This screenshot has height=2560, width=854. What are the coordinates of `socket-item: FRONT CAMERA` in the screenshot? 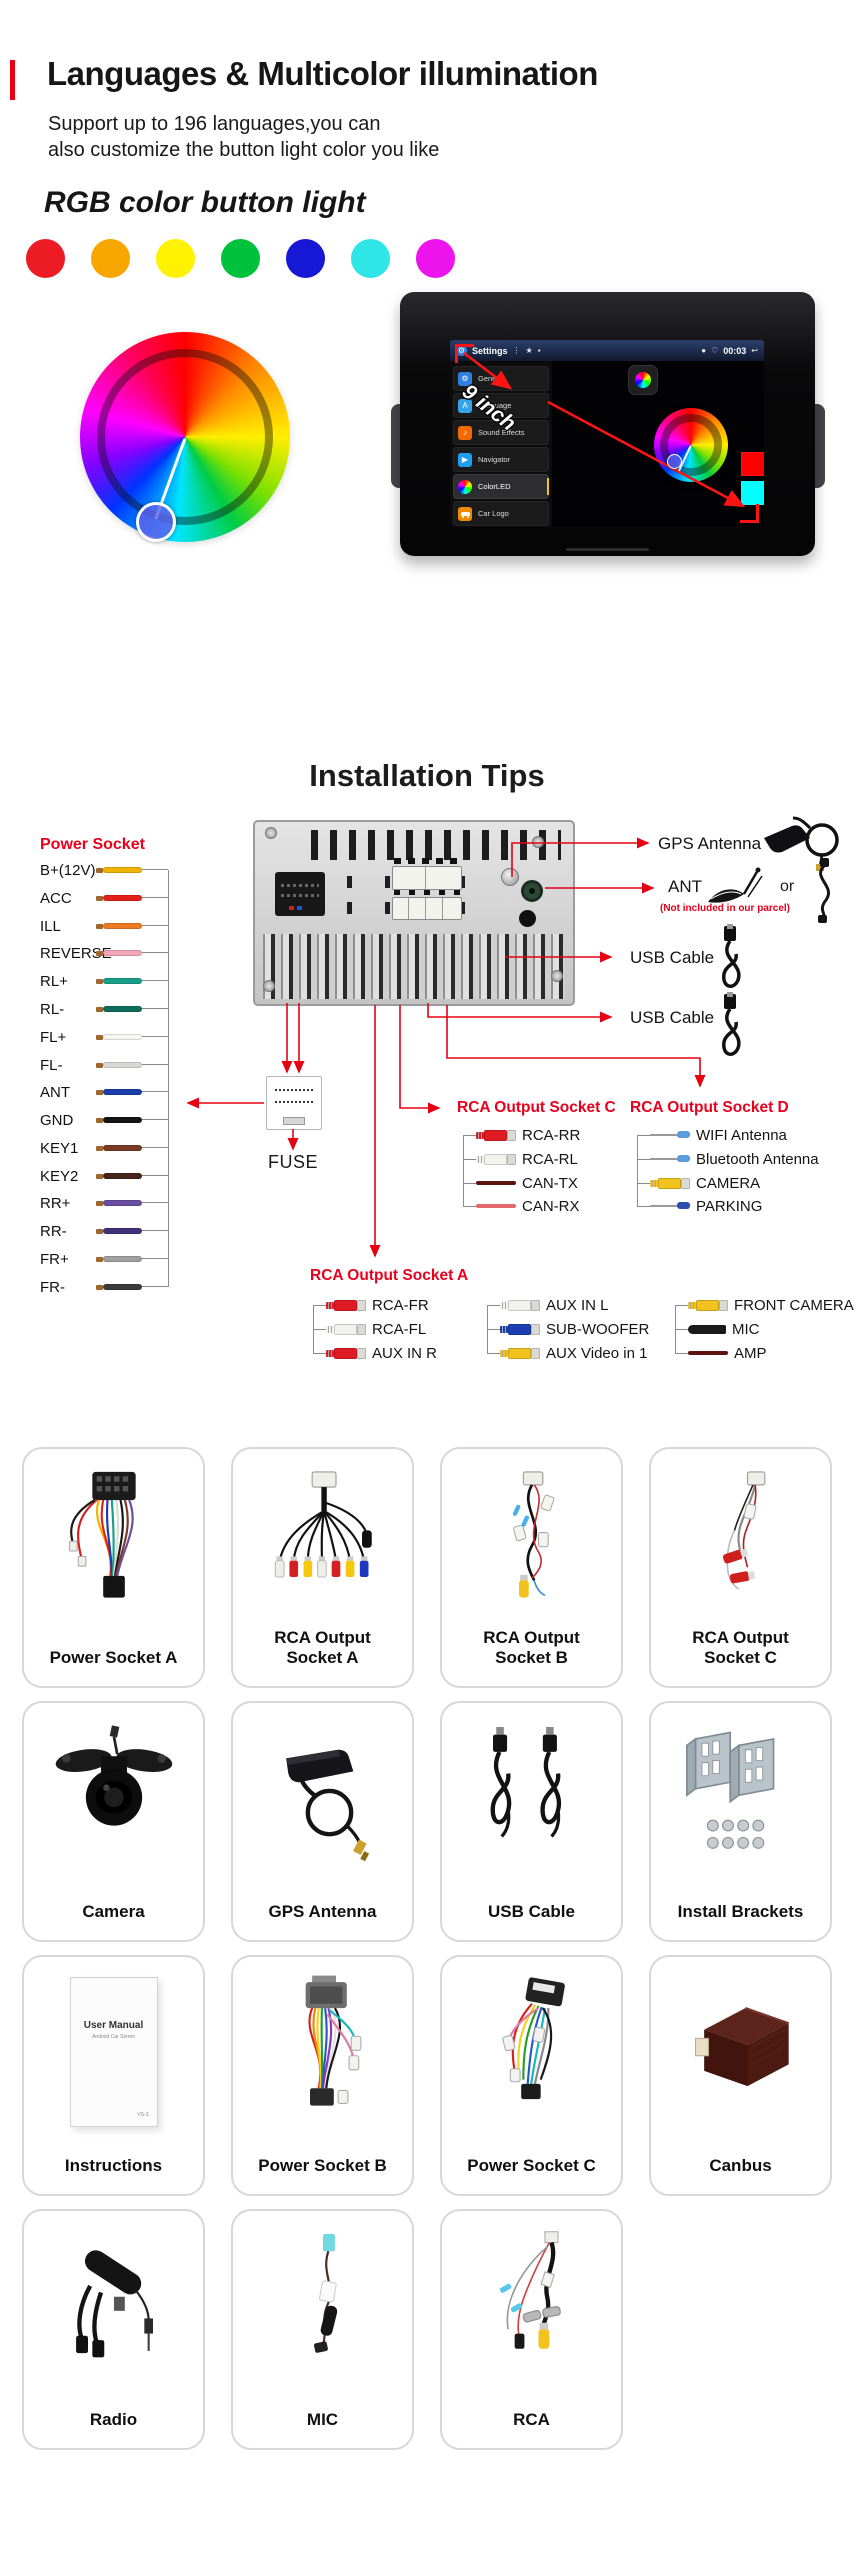 It's located at (764, 1305).